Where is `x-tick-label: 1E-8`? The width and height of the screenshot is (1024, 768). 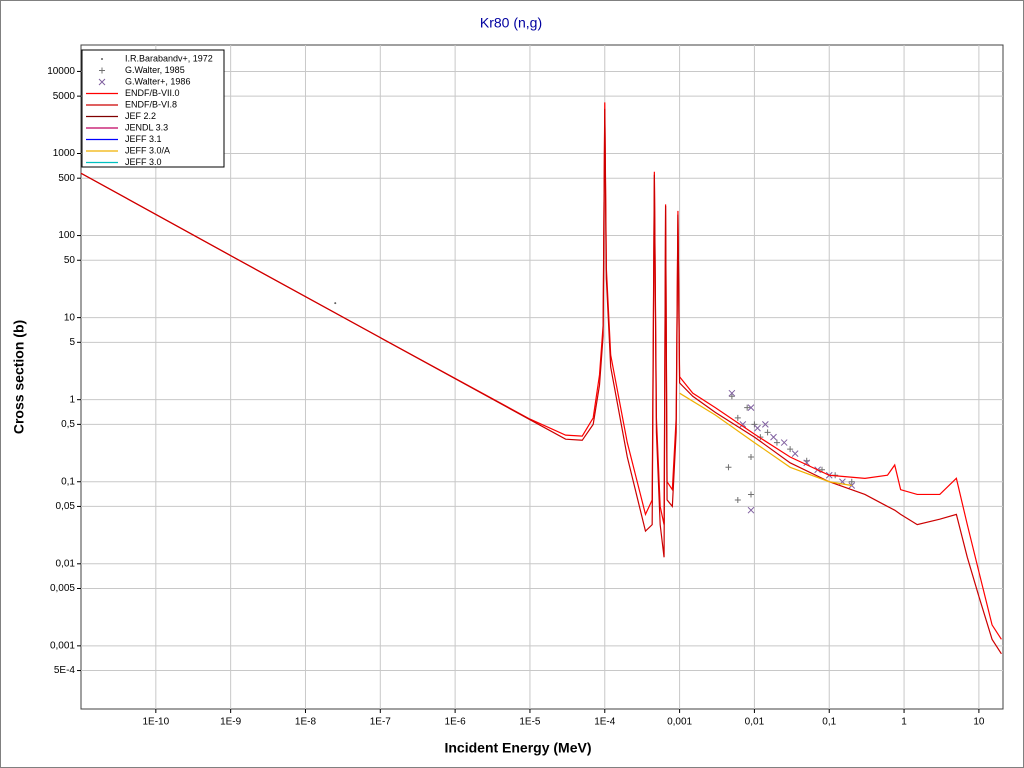
x-tick-label: 1E-8 is located at coordinates (306, 722).